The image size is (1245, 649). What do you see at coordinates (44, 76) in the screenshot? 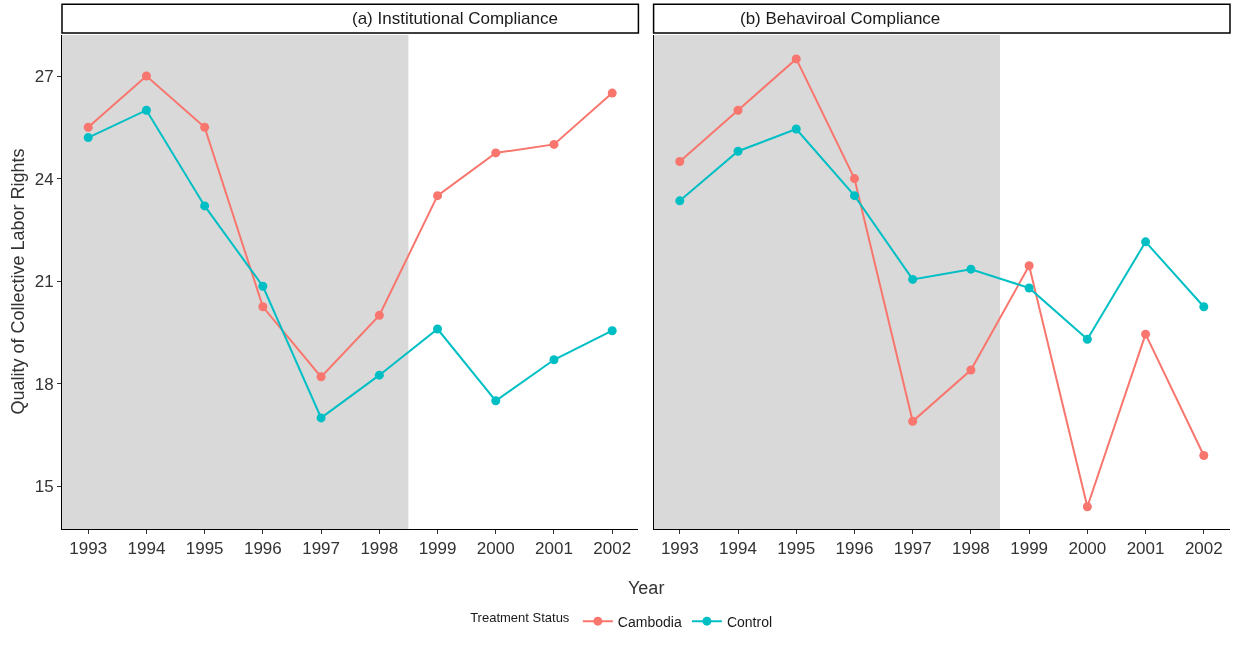
I see `y-tick-label: 27` at bounding box center [44, 76].